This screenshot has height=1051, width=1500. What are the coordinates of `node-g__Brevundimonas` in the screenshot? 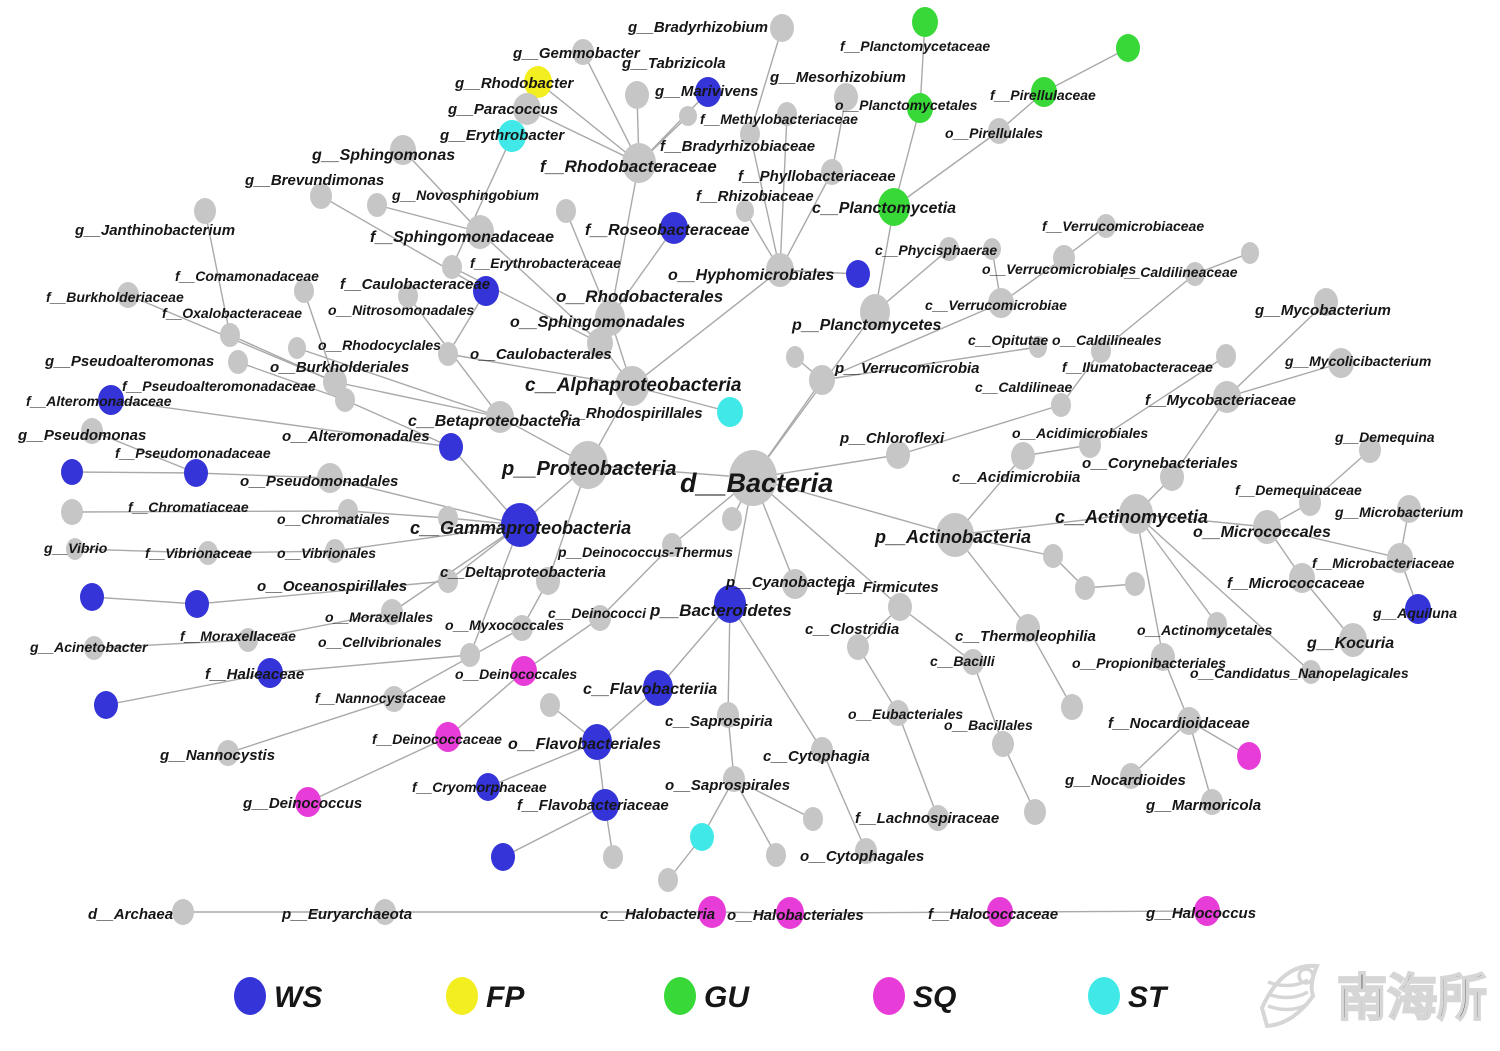 It's located at (321, 196).